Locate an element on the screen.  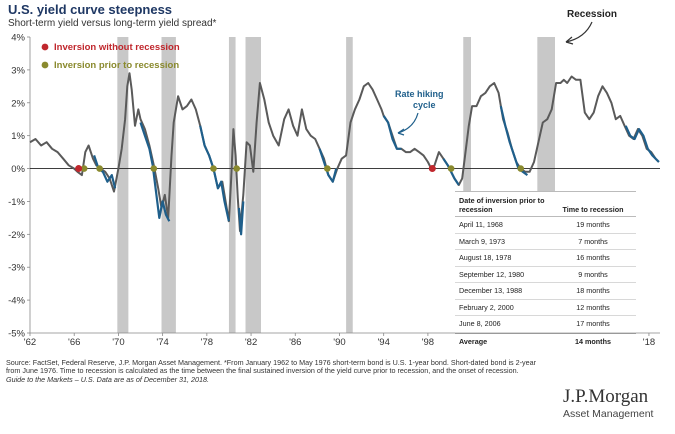
header-date: Date of inversion prior to recession is located at coordinates (502, 205).